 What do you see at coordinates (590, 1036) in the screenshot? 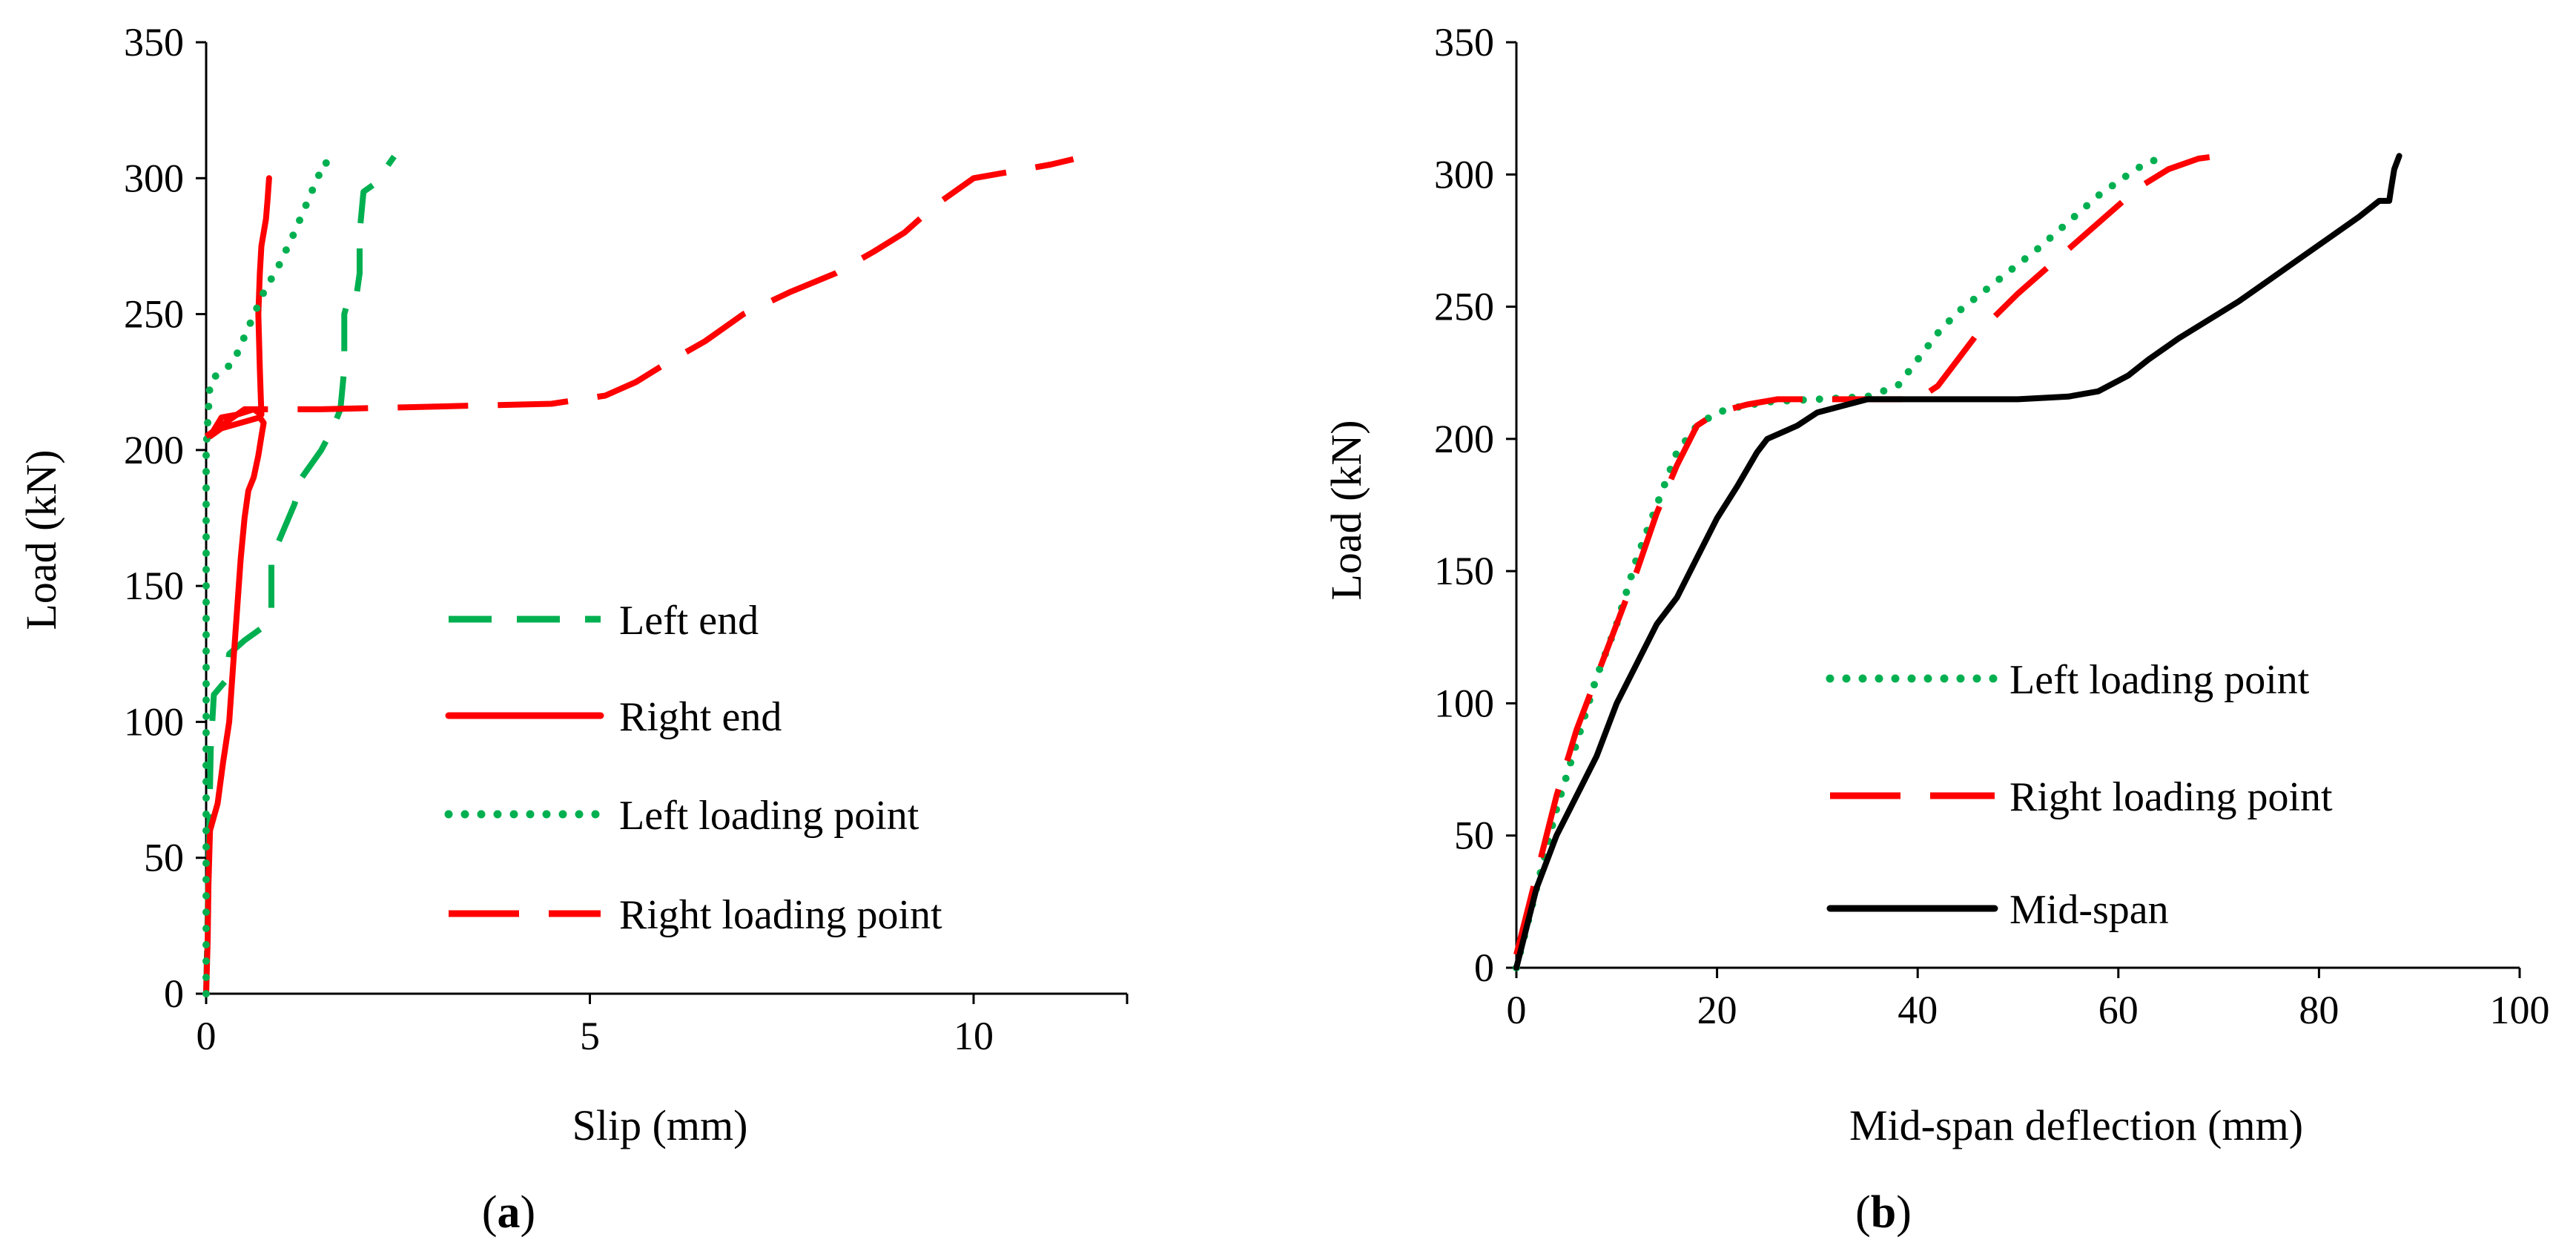
I see `chart-a-xtick-label: 5` at bounding box center [590, 1036].